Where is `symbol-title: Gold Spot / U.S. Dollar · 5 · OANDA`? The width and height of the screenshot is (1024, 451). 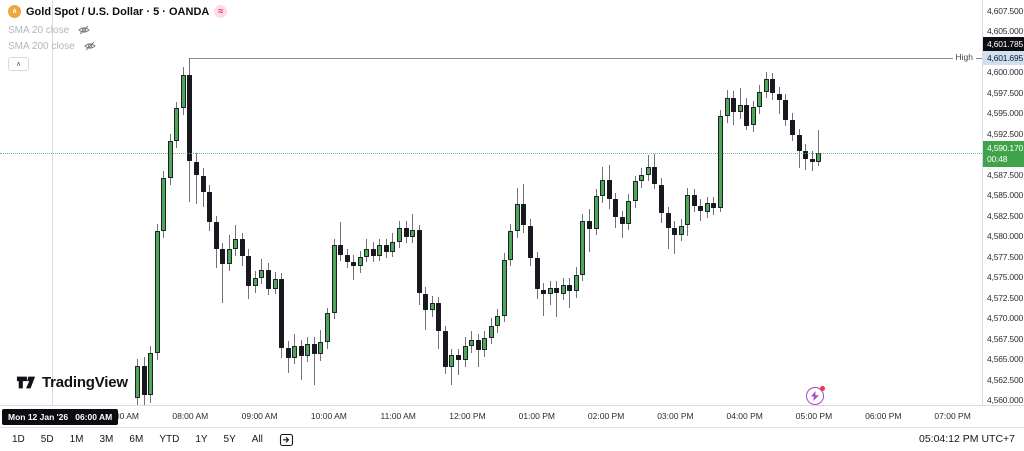 symbol-title: Gold Spot / U.S. Dollar · 5 · OANDA is located at coordinates (118, 11).